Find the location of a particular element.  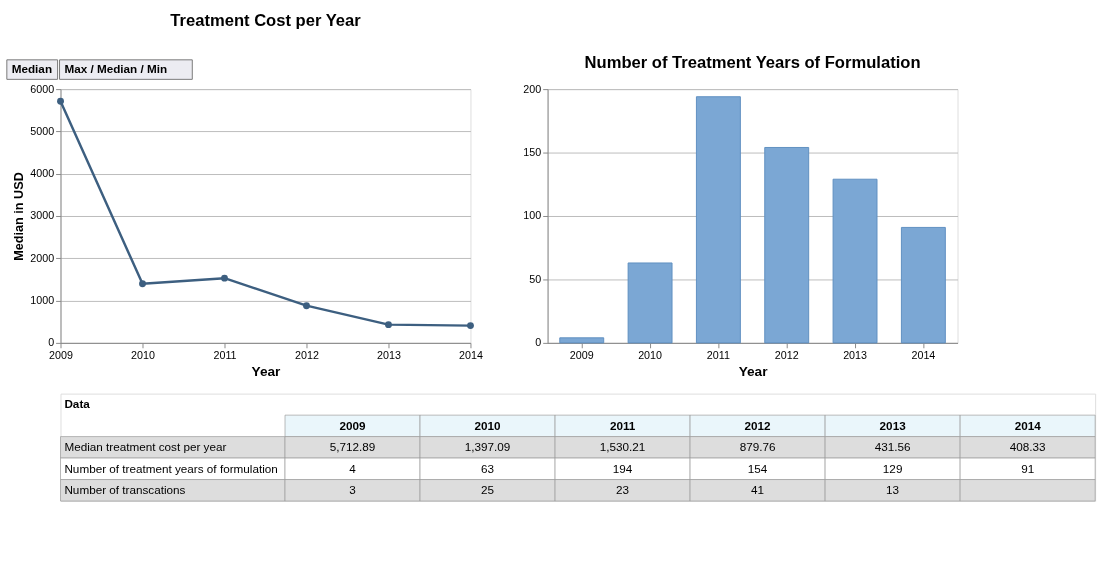

y-tick-label: 100 is located at coordinates (532, 215).